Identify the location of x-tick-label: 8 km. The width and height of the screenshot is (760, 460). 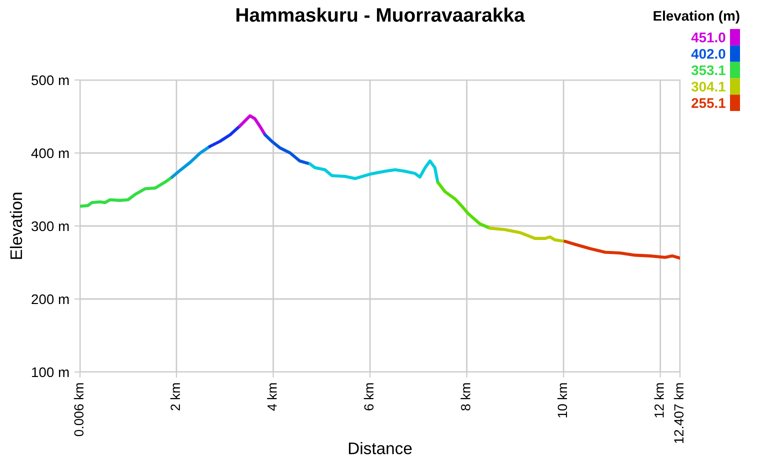
(465, 396).